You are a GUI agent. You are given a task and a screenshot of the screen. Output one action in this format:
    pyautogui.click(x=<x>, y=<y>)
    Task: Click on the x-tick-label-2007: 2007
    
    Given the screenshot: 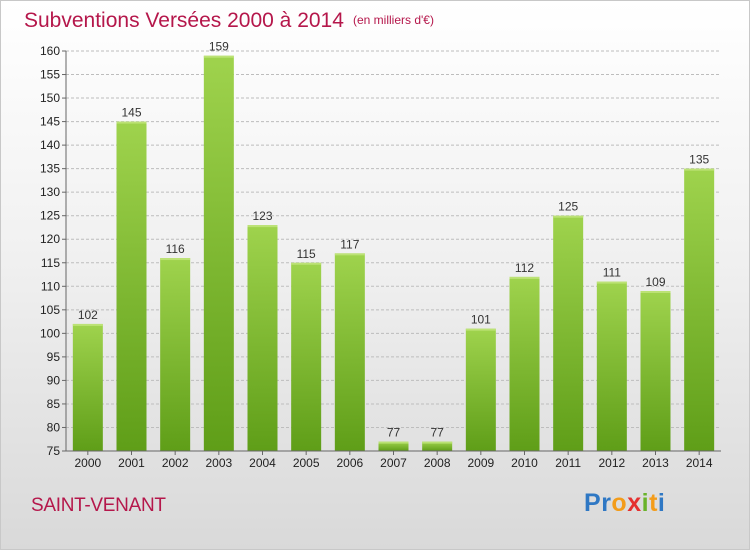 What is the action you would take?
    pyautogui.click(x=393, y=463)
    